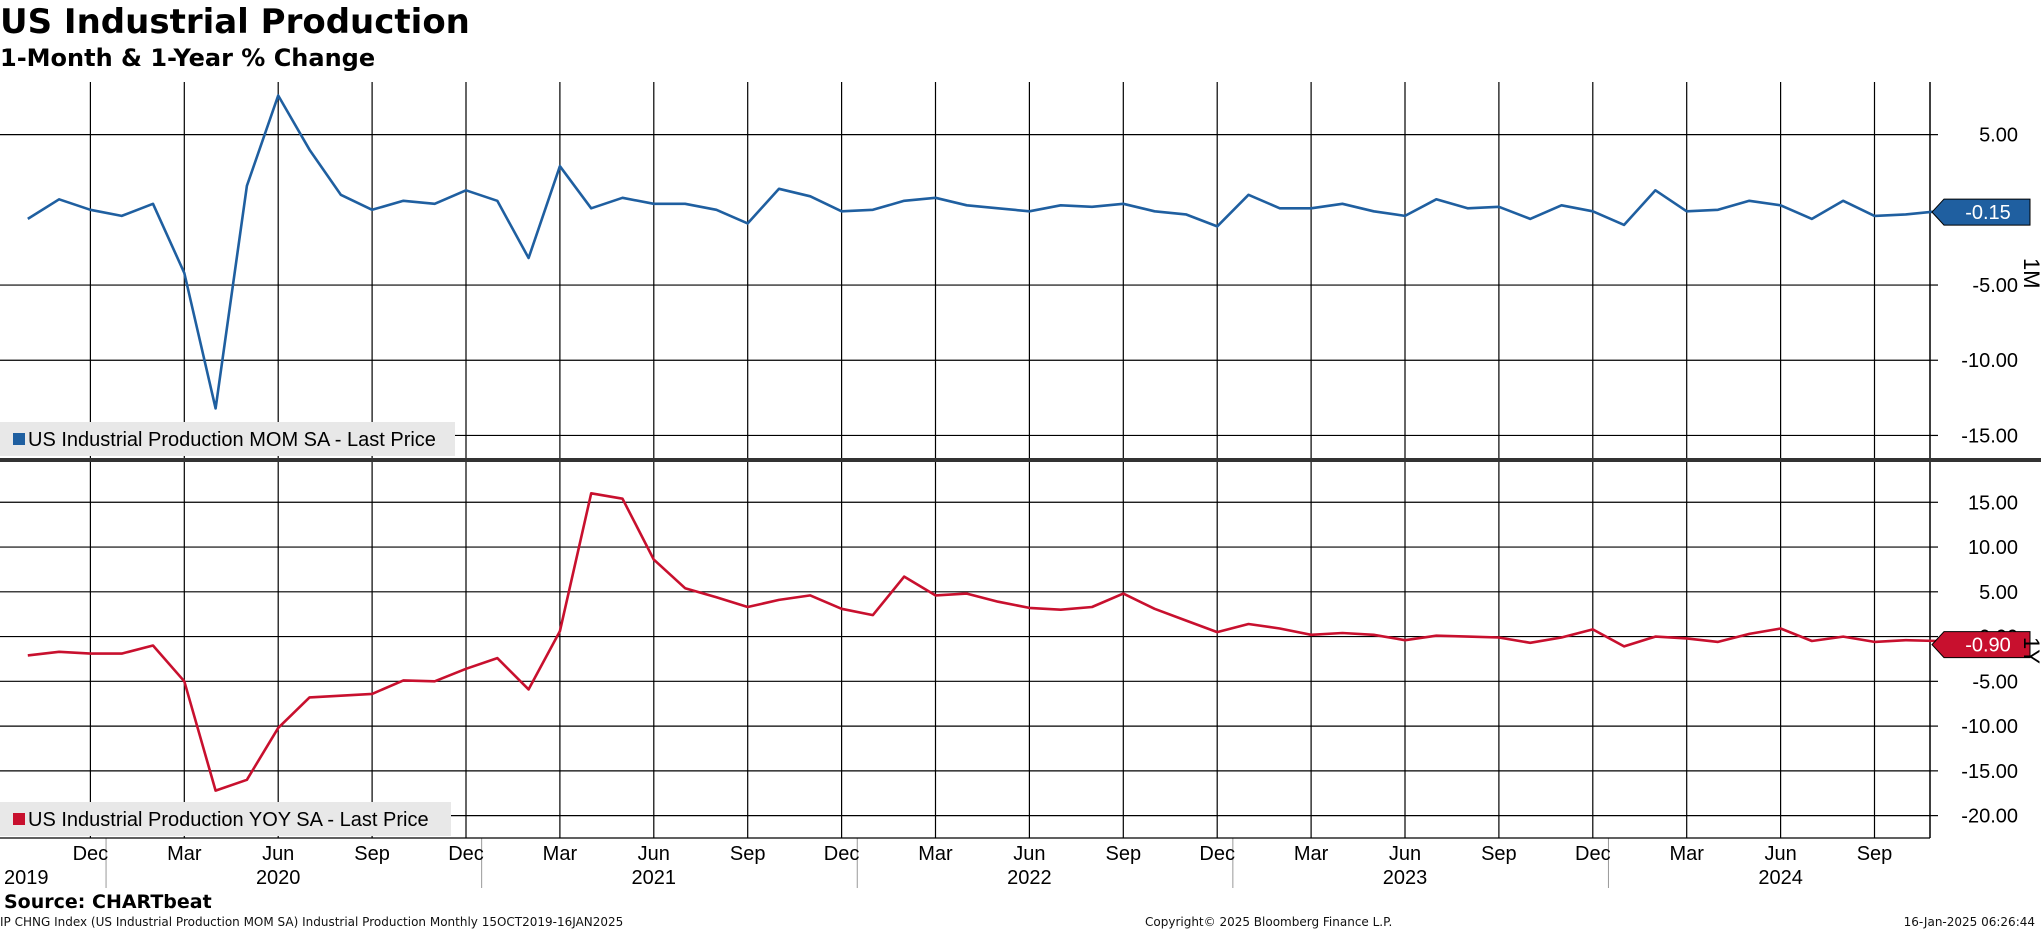 This screenshot has height=932, width=2041. What do you see at coordinates (108, 902) in the screenshot?
I see `source-note: Source: CHARTbeat` at bounding box center [108, 902].